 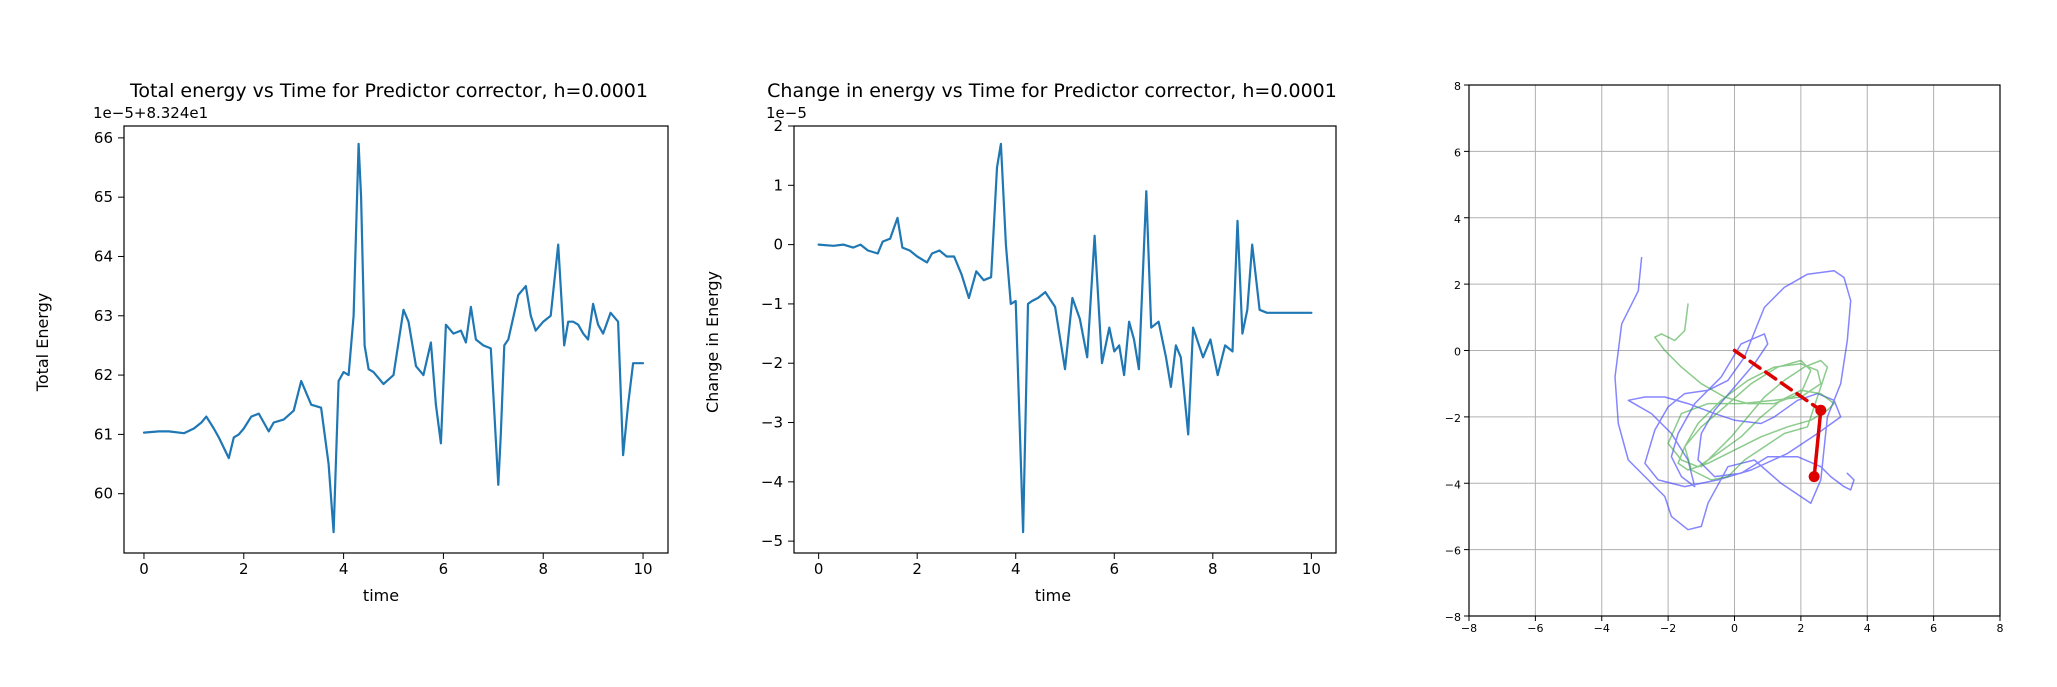 I want to click on energy-chart-y-tick-label-6: 66, so click(x=103, y=138).